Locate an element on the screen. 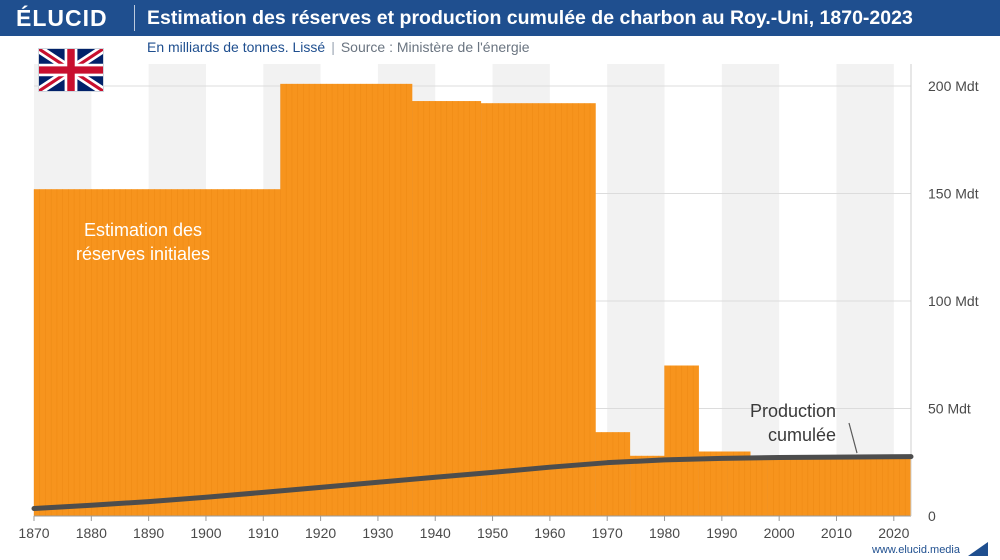 The height and width of the screenshot is (560, 1000). x-tick-label: 1970 is located at coordinates (607, 533).